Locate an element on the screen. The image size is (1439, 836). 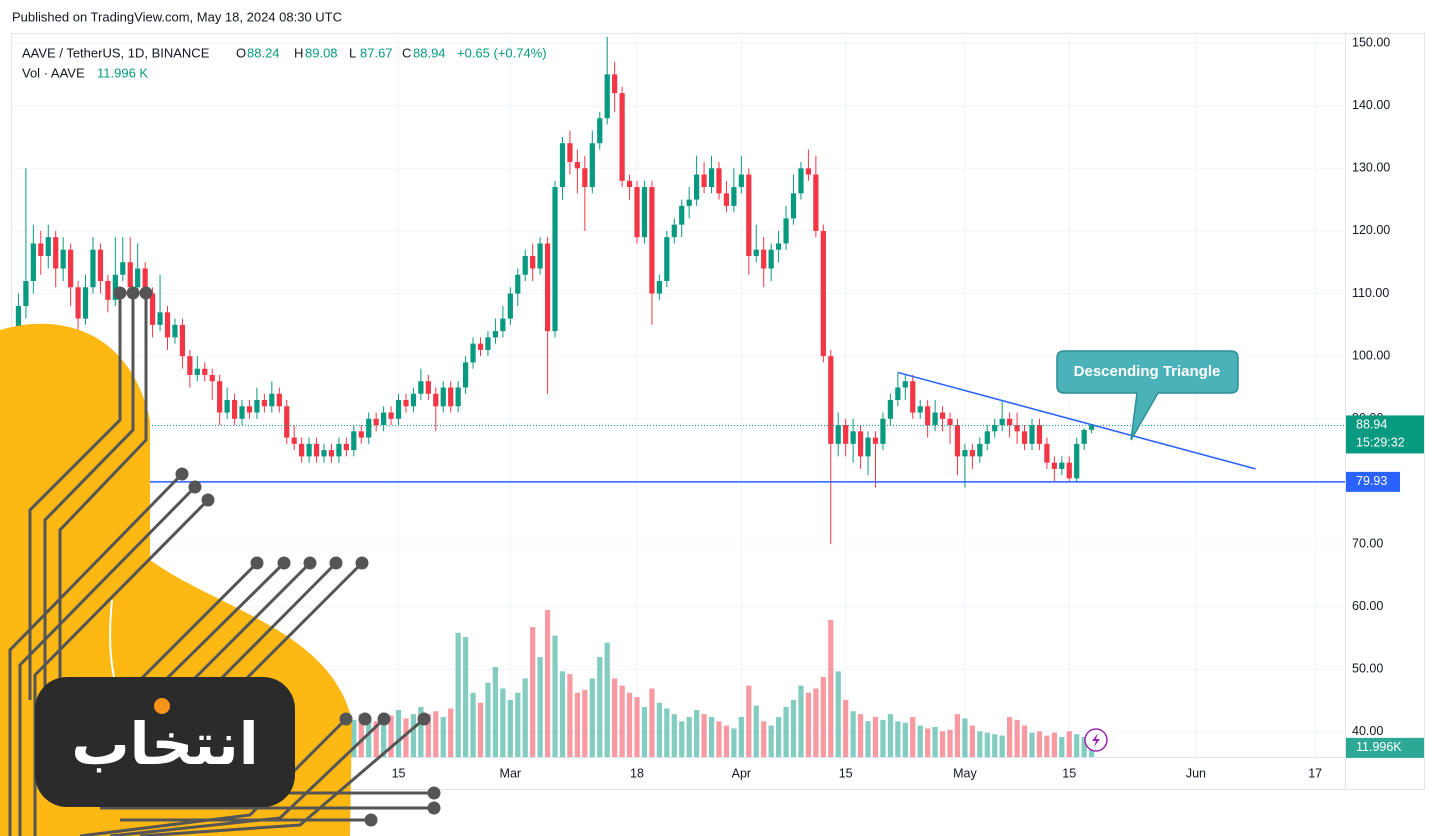
event-icon is located at coordinates (1096, 740).